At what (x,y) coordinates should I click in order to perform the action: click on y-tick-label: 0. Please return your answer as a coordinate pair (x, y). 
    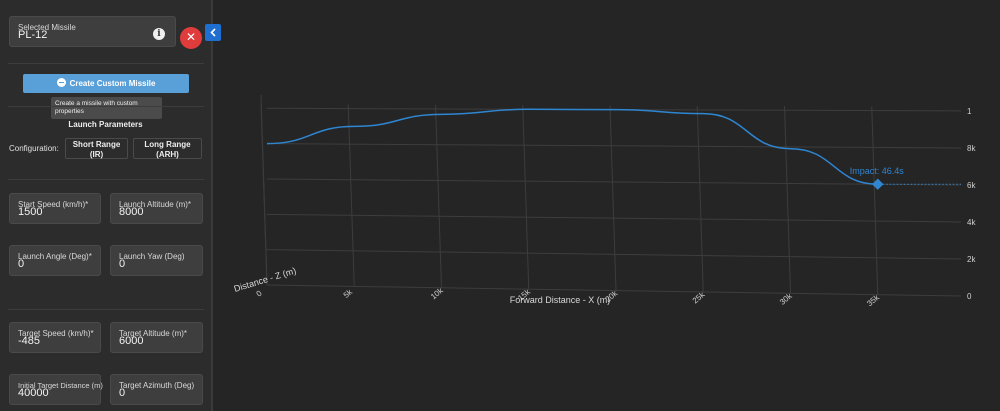
    Looking at the image, I should click on (969, 296).